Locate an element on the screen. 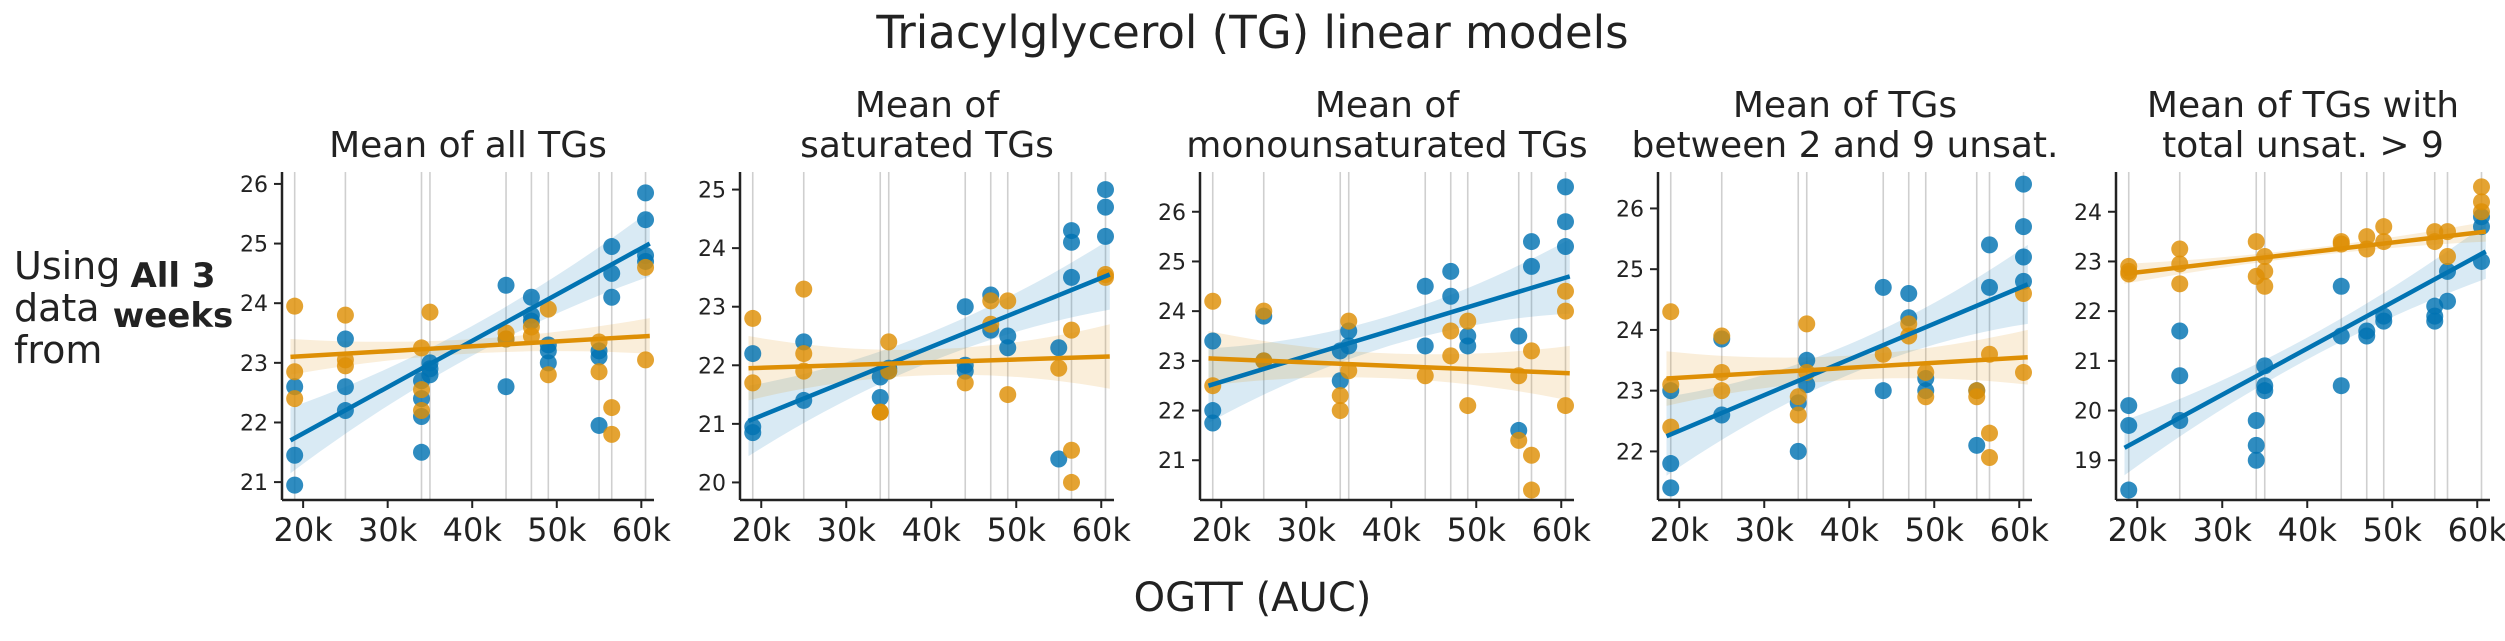  y-tick-label: 19 is located at coordinates (2088, 461).